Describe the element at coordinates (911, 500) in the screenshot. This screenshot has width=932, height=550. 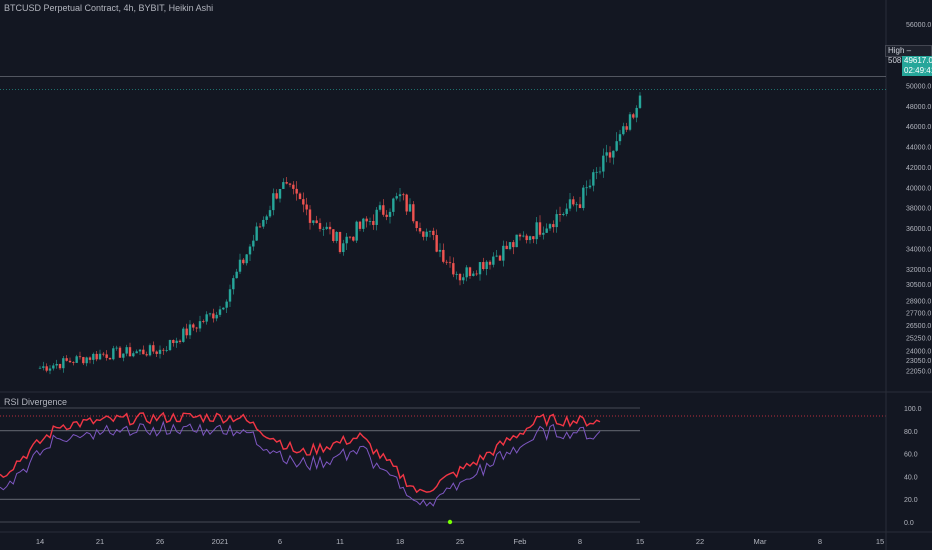
I see `rsi-tick-label: 20.0` at that location.